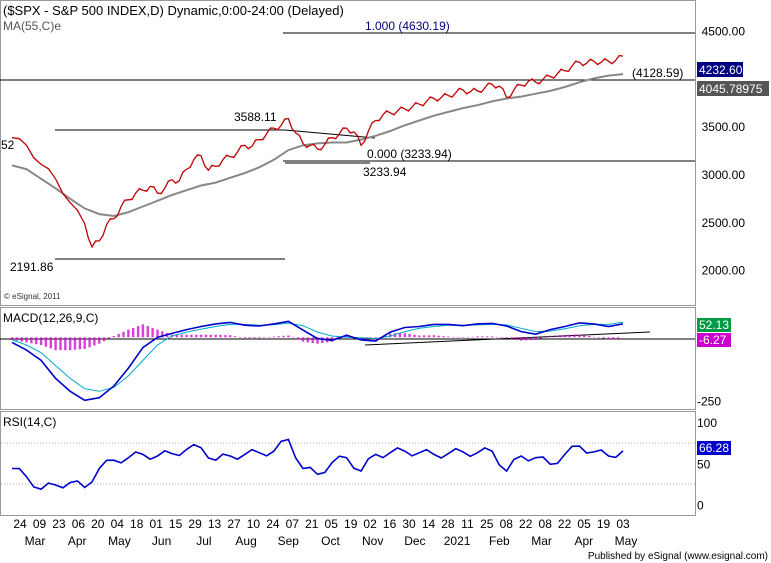 This screenshot has width=771, height=563. Describe the element at coordinates (372, 541) in the screenshot. I see `month-label: Nov` at that location.